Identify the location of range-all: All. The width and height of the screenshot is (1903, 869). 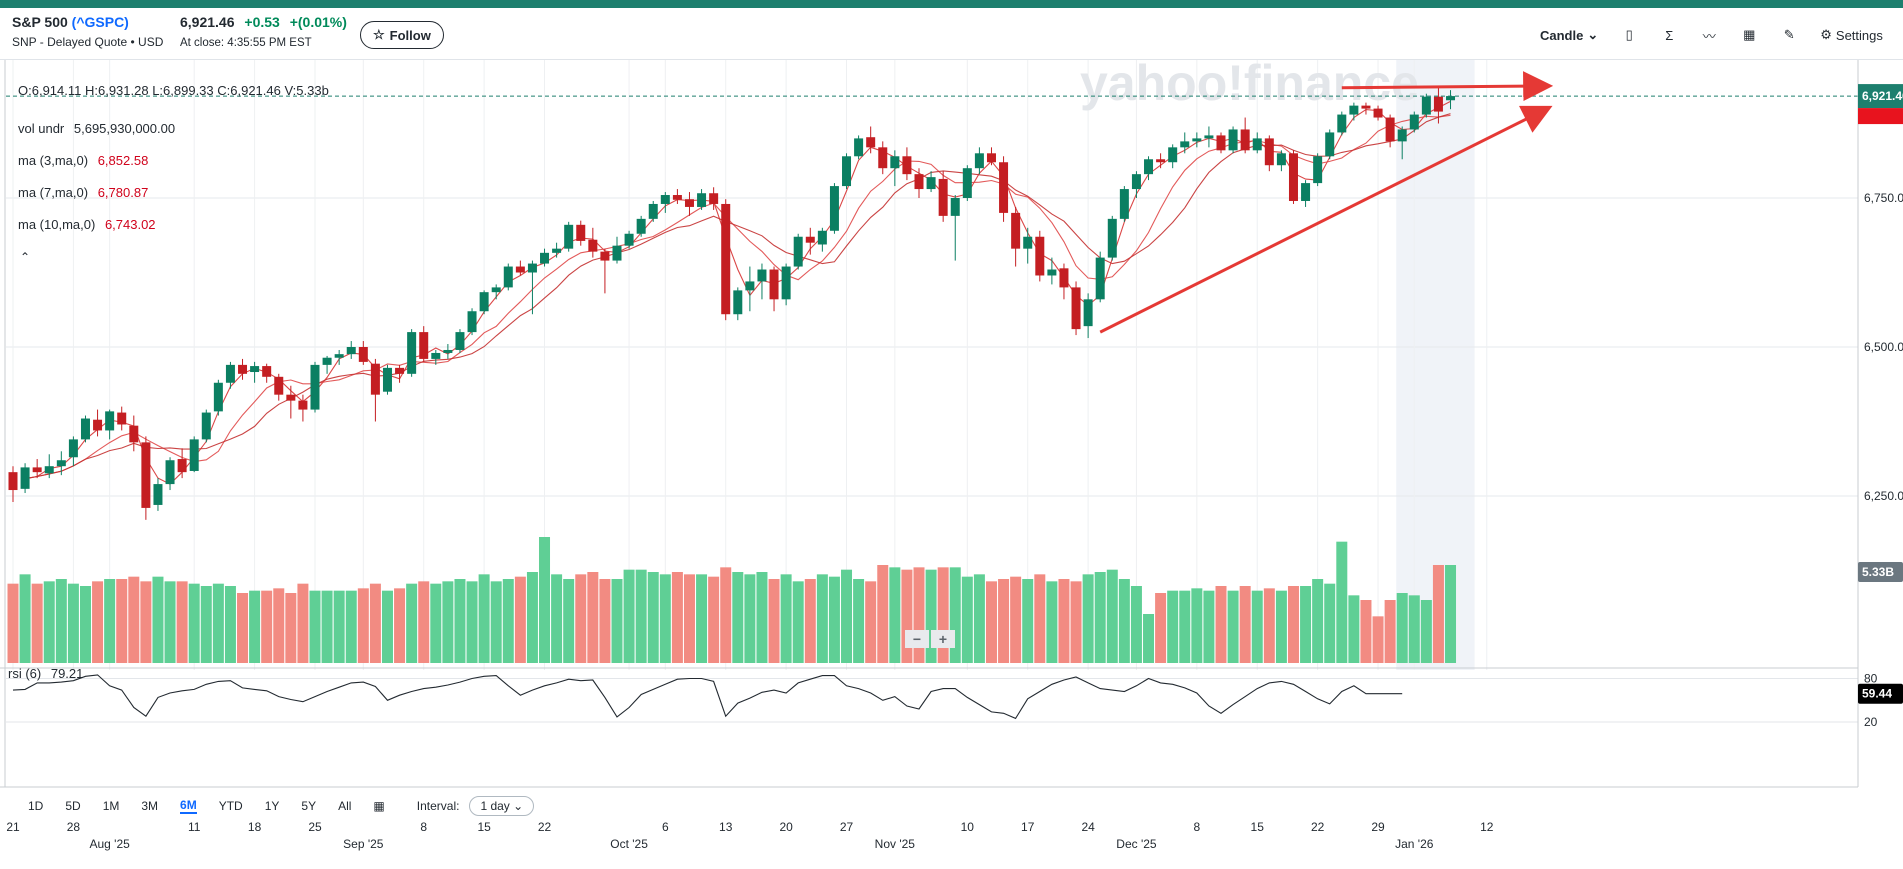
(345, 806).